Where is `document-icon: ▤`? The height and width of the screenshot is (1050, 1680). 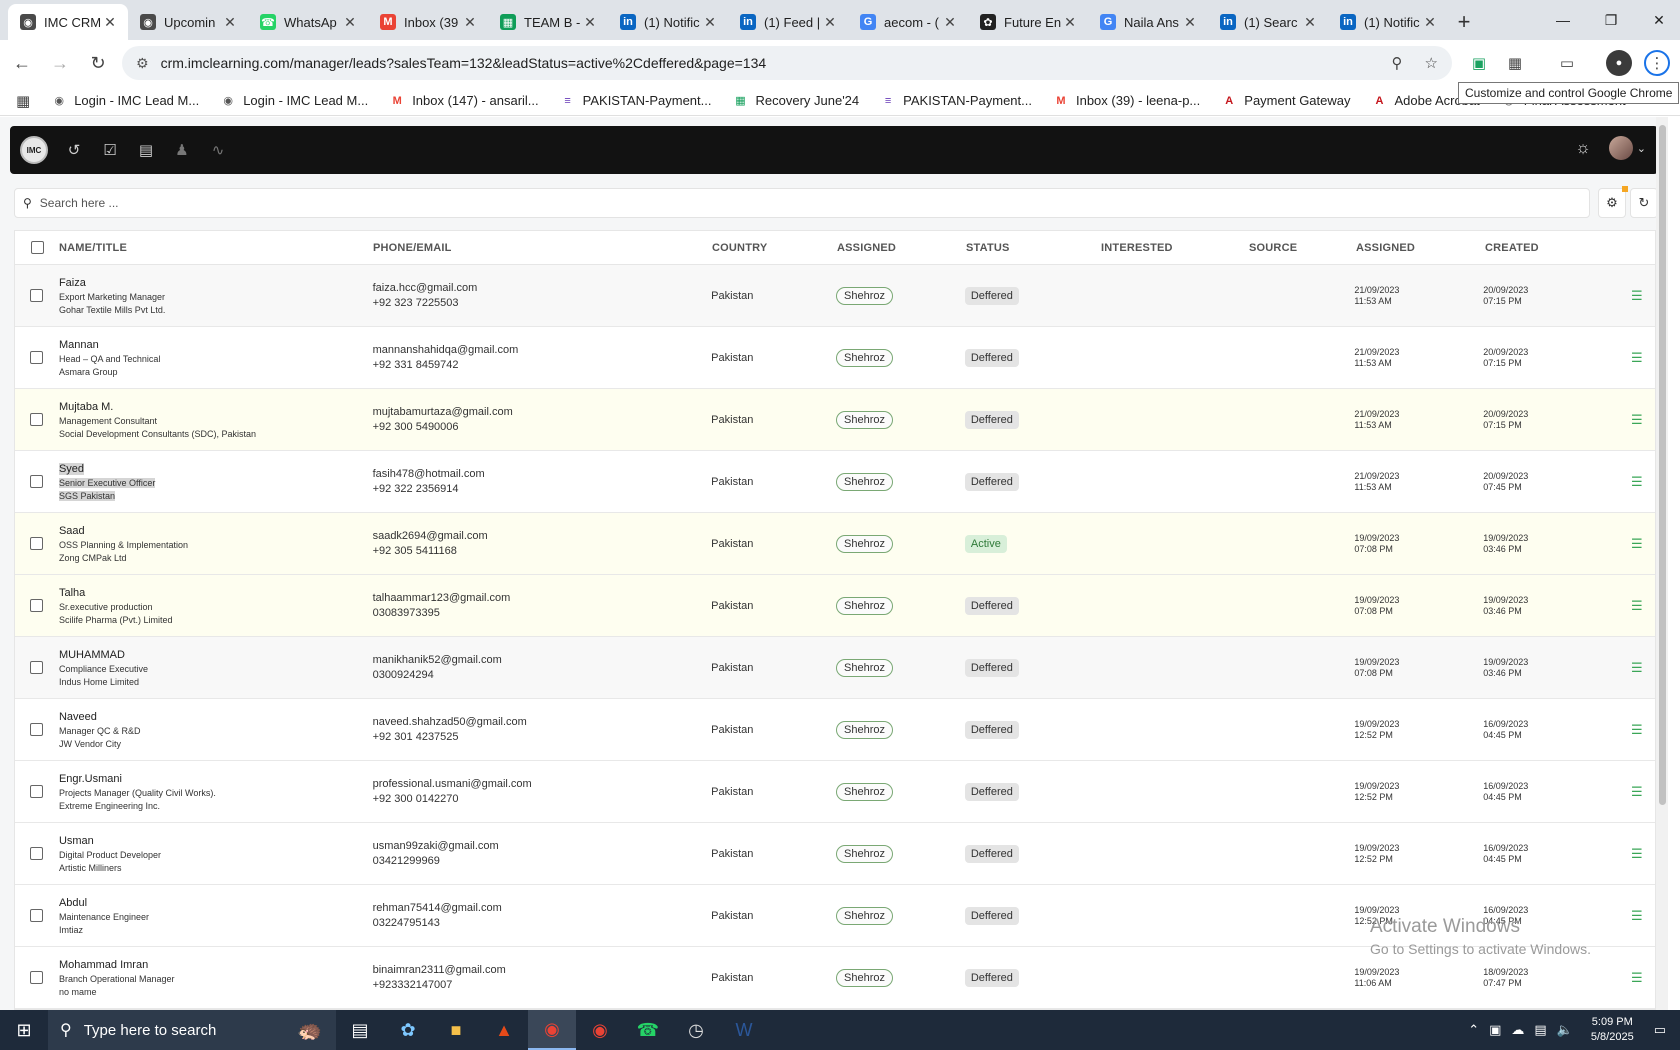 document-icon: ▤ is located at coordinates (146, 150).